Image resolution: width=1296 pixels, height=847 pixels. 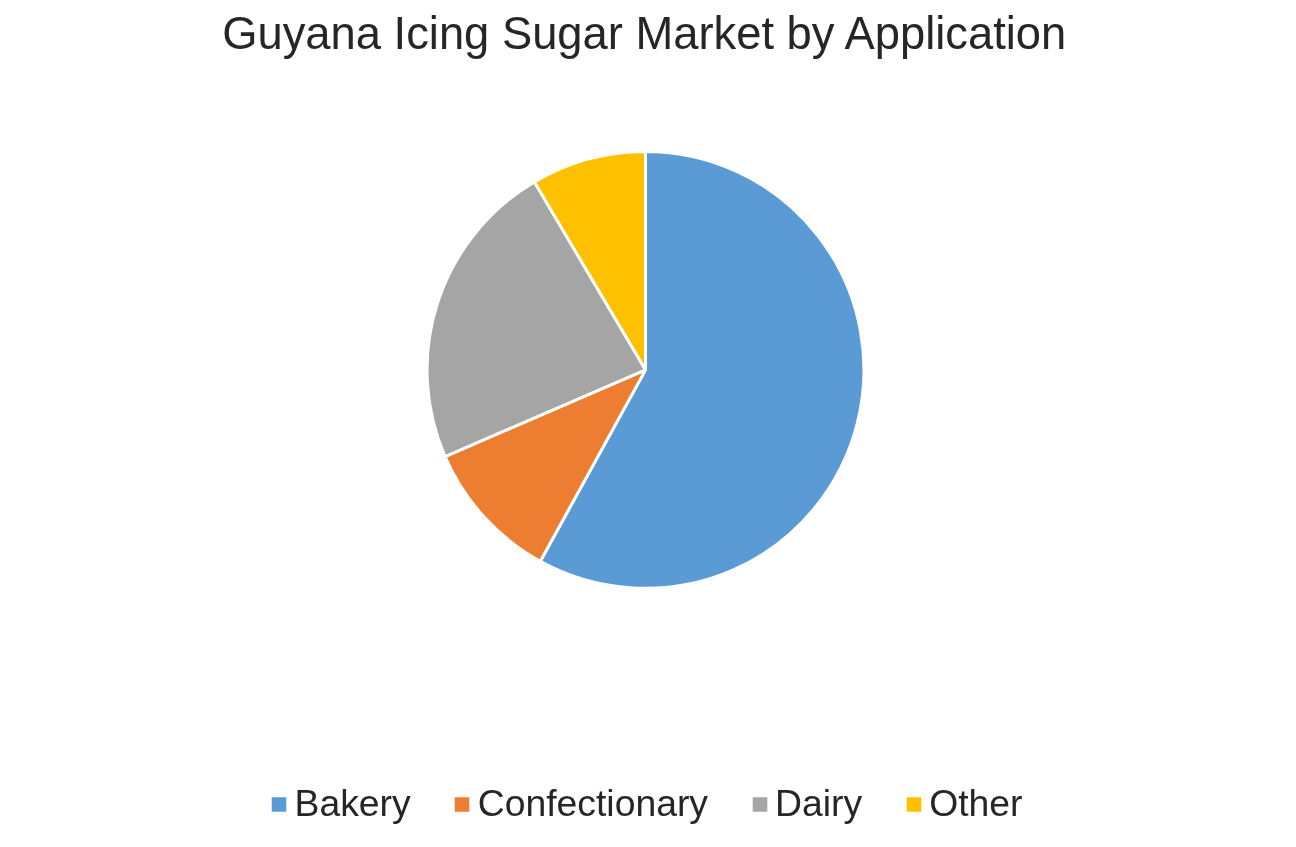 What do you see at coordinates (352, 803) in the screenshot?
I see `legend-label: Bakery` at bounding box center [352, 803].